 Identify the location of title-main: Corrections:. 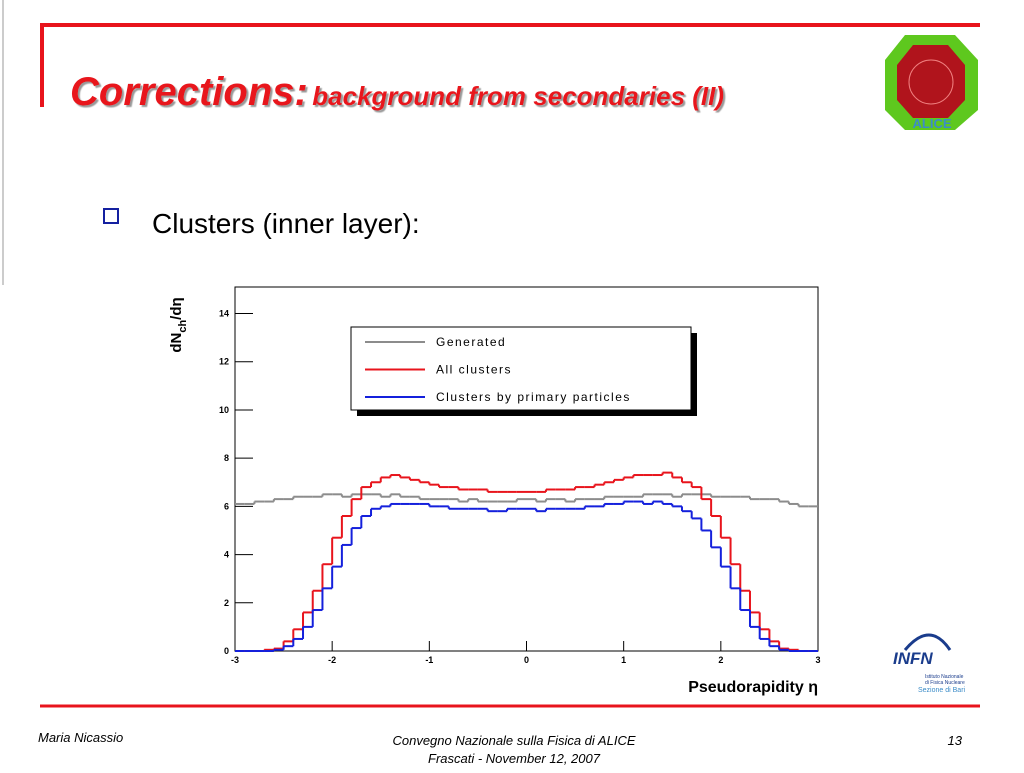
(189, 92).